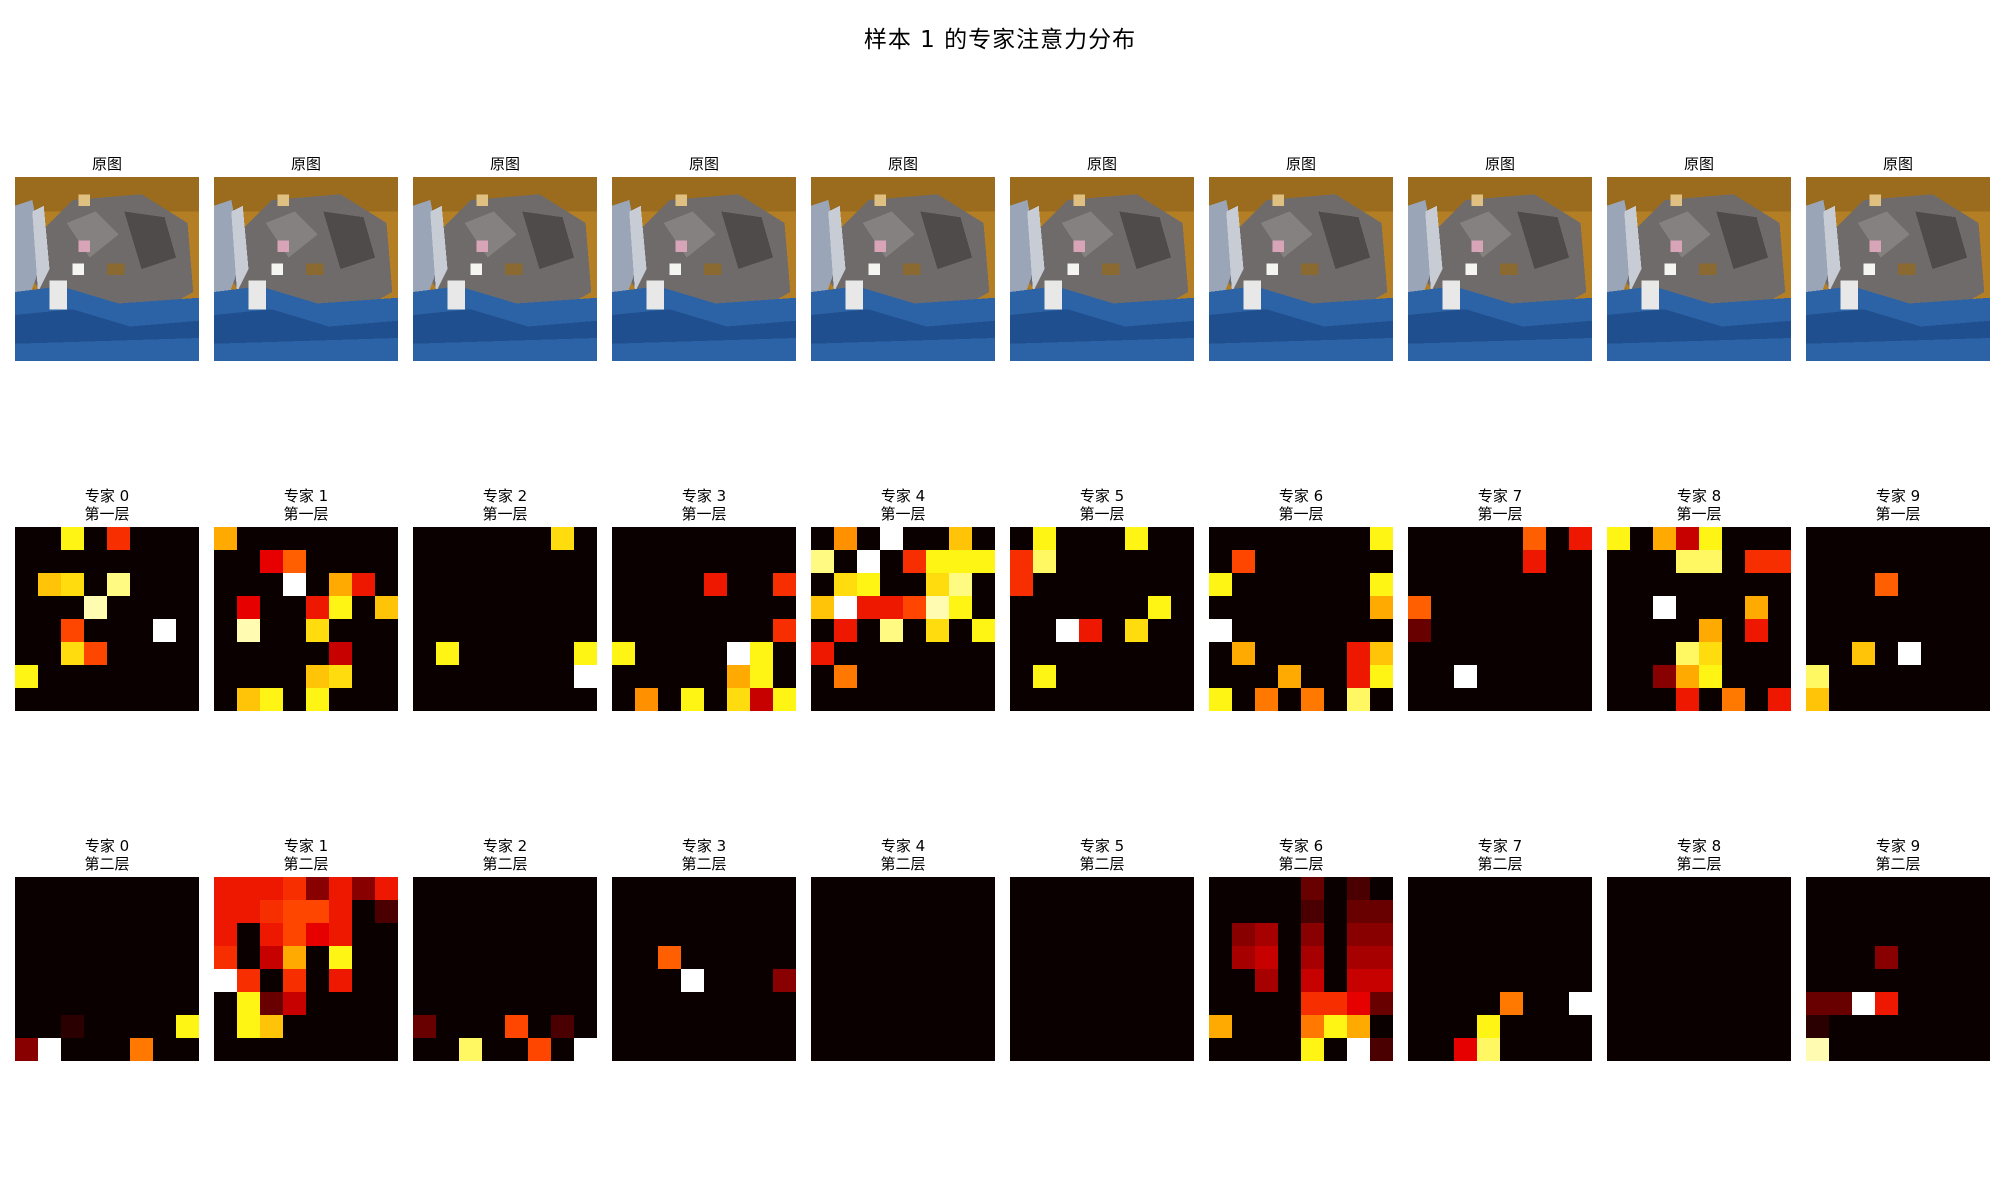 Image resolution: width=2000 pixels, height=1200 pixels. Describe the element at coordinates (107, 514) in the screenshot. I see `panel-title-line: 第一层` at that location.